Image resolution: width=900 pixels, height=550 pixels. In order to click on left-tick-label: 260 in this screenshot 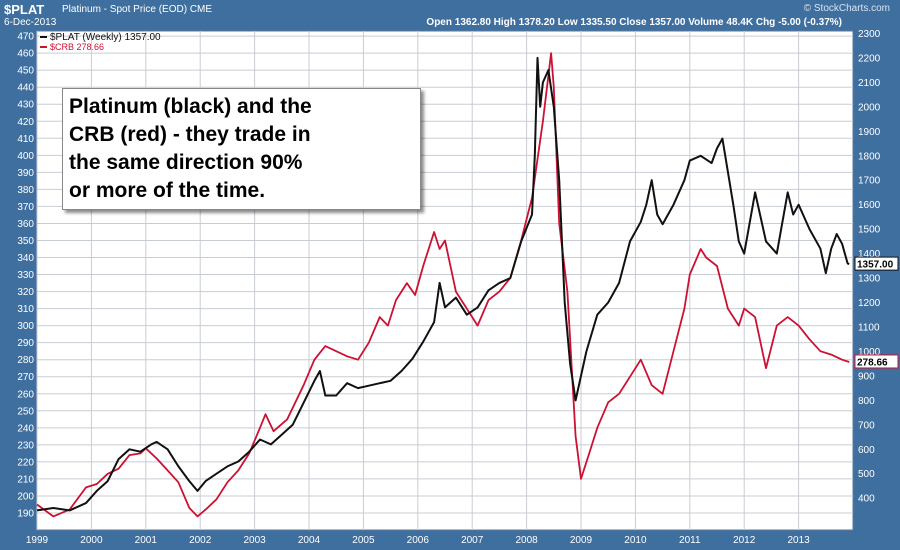, I will do `click(25, 394)`.